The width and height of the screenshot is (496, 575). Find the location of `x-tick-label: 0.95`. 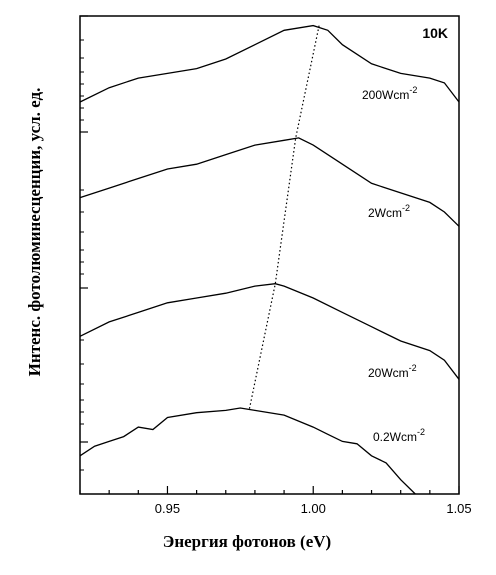

x-tick-label: 0.95 is located at coordinates (167, 508).